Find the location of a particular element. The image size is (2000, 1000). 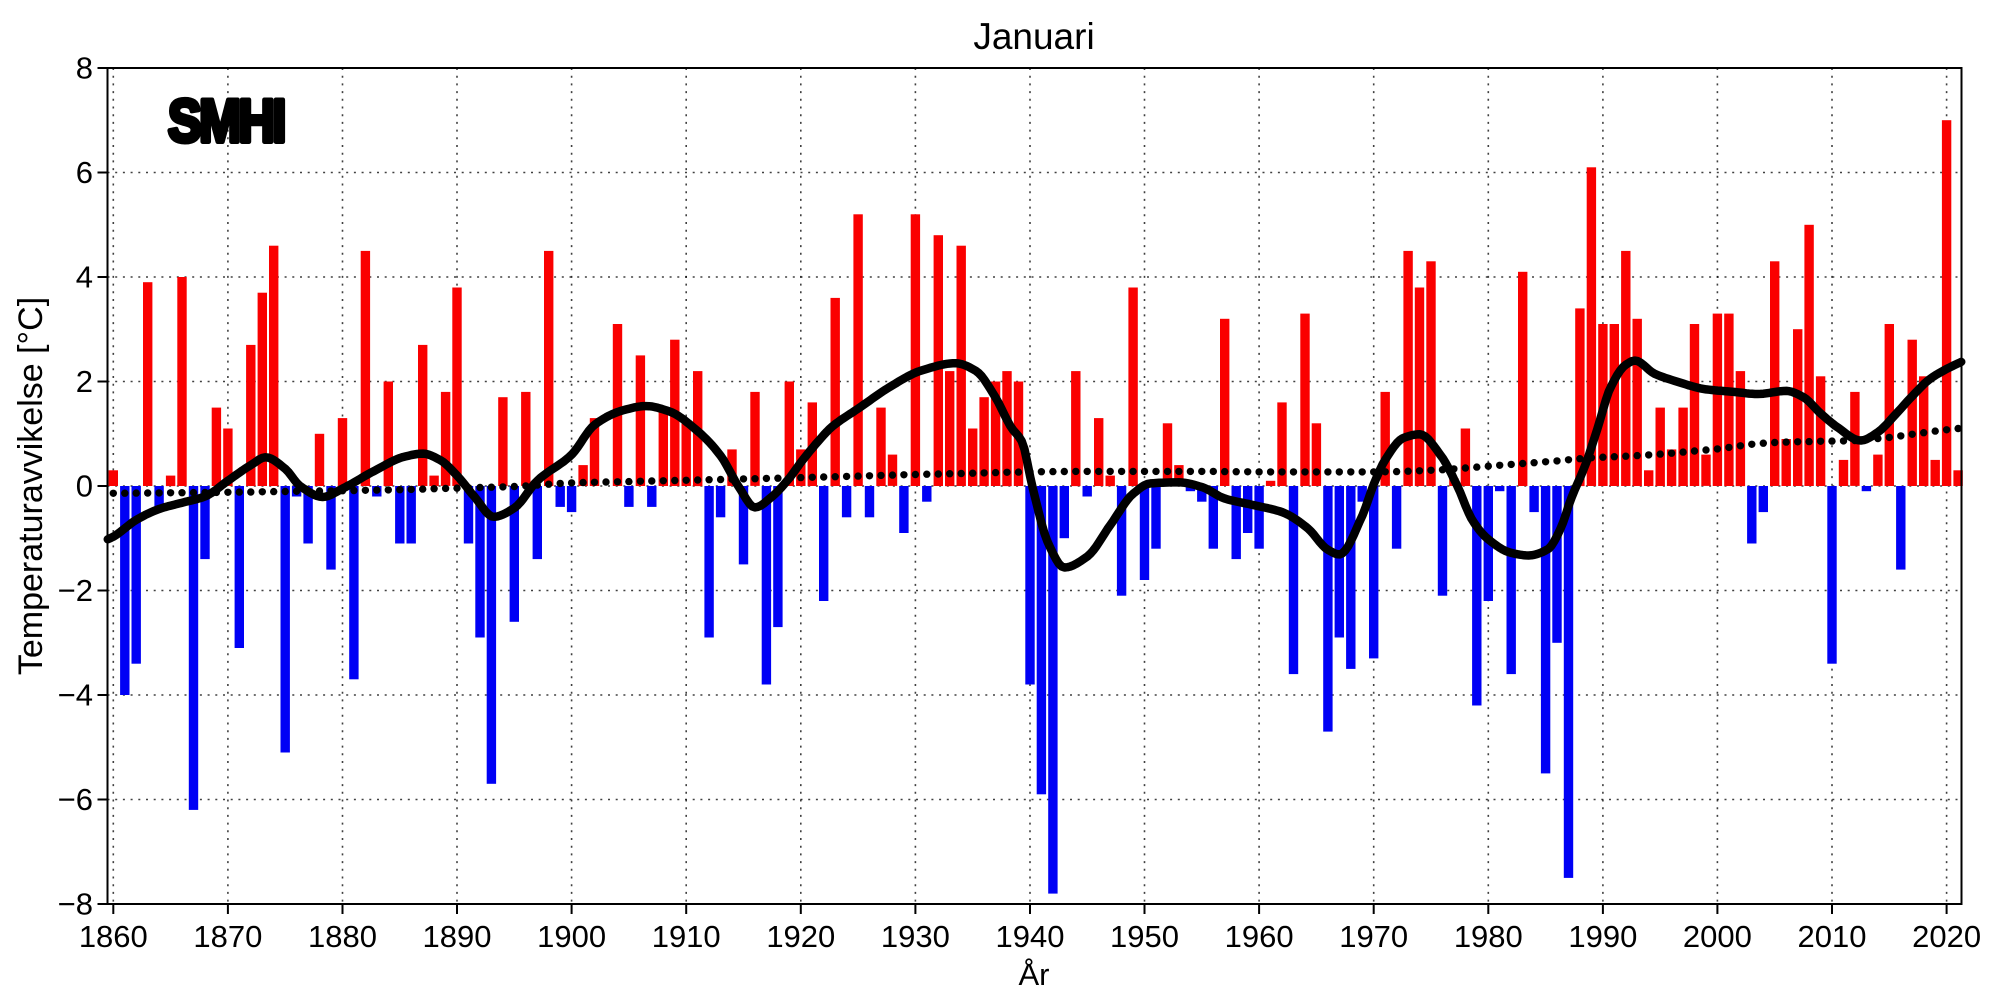

svg-text: Temperaturavvikelse [°C] is located at coordinates (31, 486).